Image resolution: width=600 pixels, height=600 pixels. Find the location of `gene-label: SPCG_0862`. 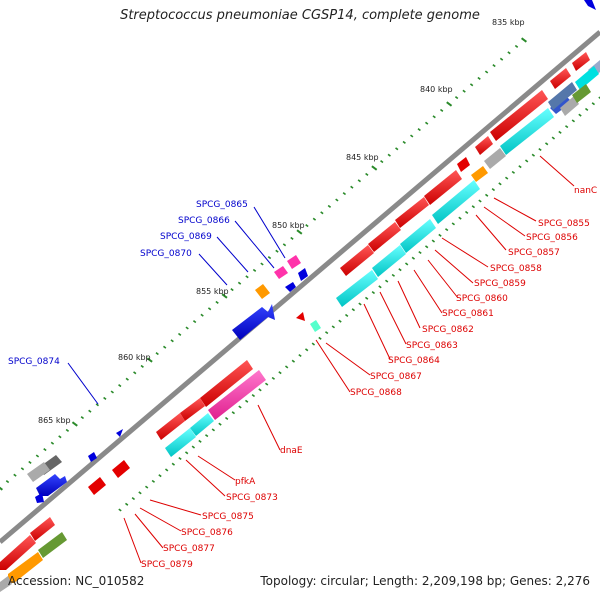

gene-label: SPCG_0862 is located at coordinates (448, 330).